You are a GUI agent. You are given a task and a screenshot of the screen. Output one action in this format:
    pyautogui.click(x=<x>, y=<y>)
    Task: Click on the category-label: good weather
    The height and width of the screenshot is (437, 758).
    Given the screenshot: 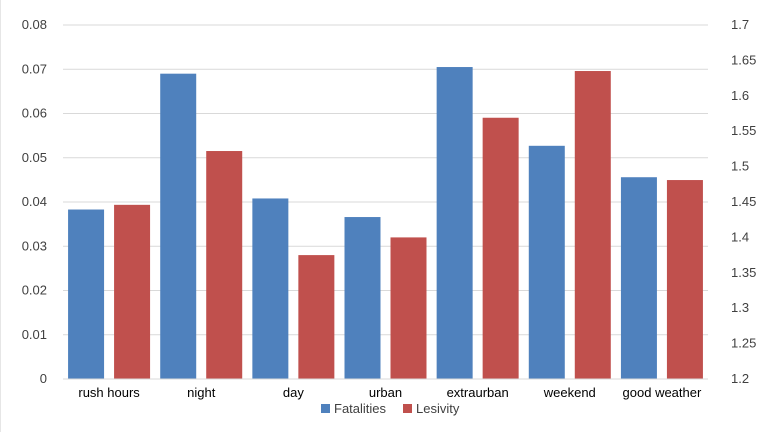 What is the action you would take?
    pyautogui.click(x=662, y=392)
    